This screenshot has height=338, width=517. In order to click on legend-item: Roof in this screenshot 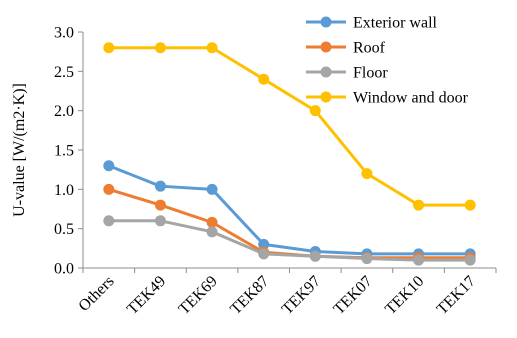, I will do `click(346, 48)`.